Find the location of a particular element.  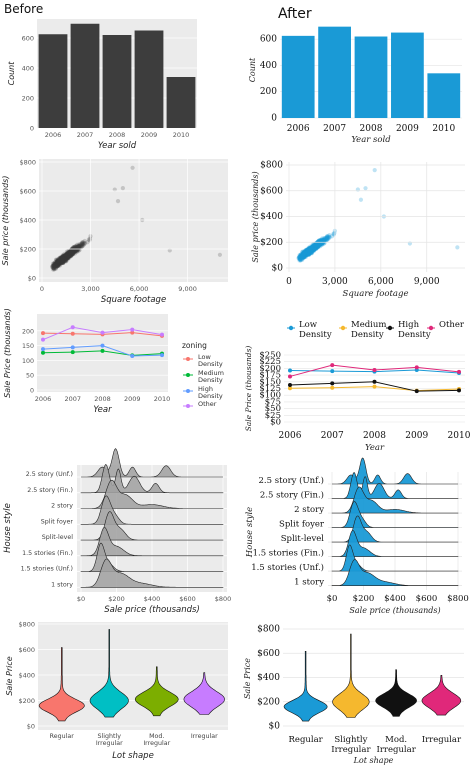

after-year-ytick: 600 is located at coordinates (268, 40).